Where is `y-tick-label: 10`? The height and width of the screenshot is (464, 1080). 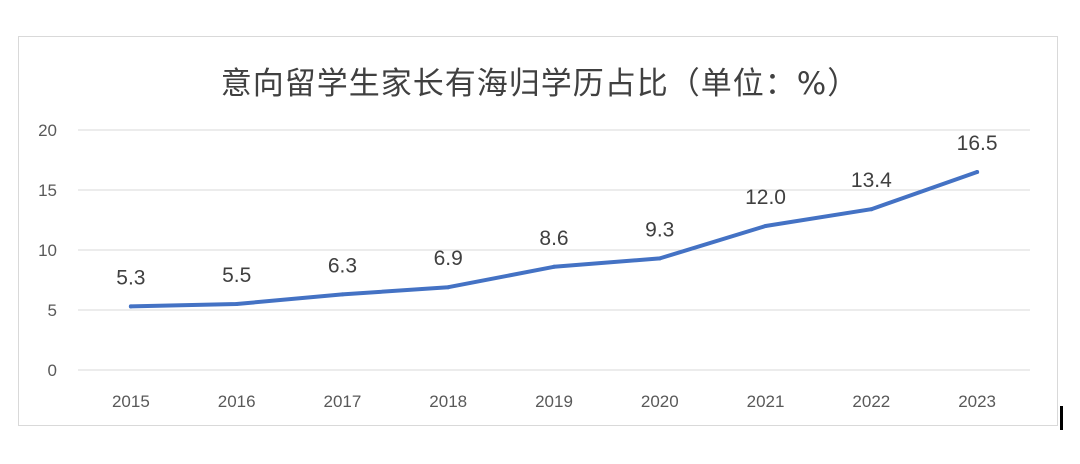
y-tick-label: 10 is located at coordinates (47, 250).